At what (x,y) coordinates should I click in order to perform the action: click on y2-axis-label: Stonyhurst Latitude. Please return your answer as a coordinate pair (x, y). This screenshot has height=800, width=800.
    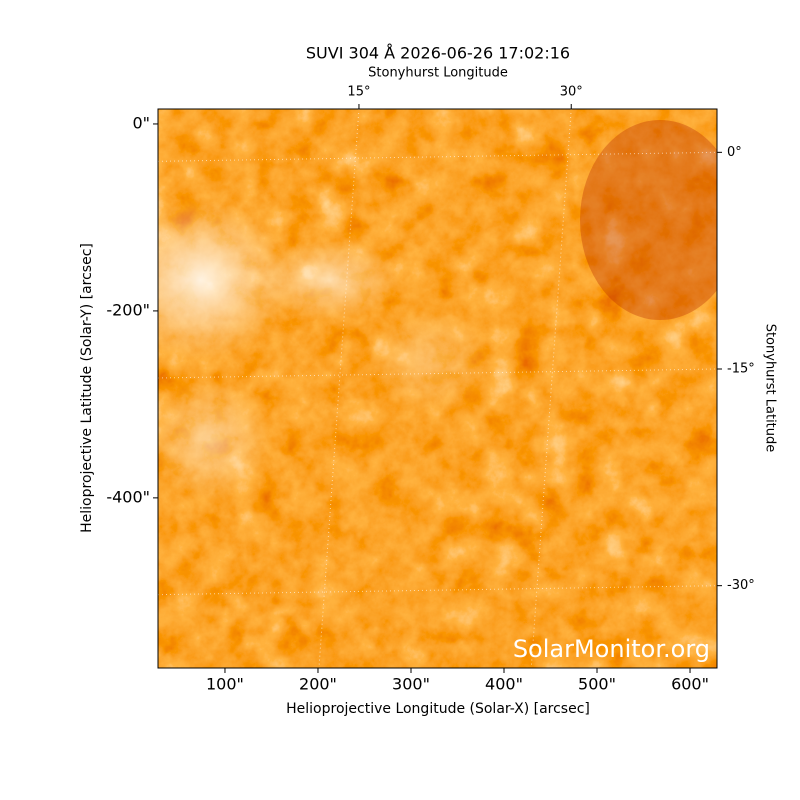
    Looking at the image, I should click on (770, 388).